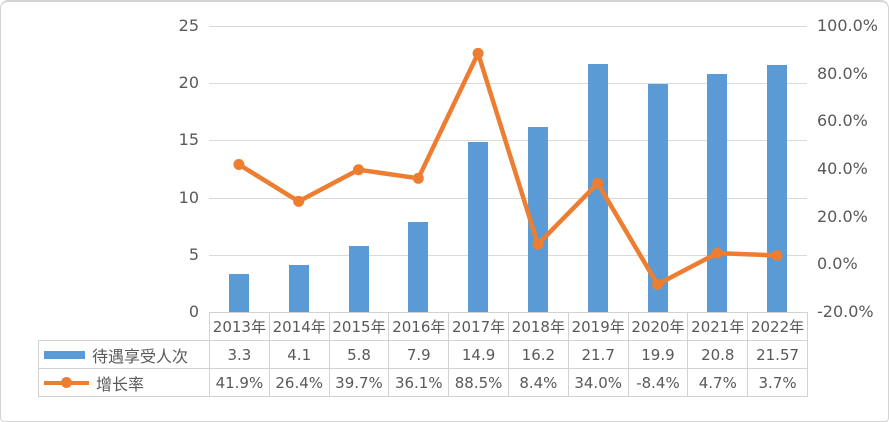  What do you see at coordinates (718, 354) in the screenshot?
I see `series-value-cell: 20.8` at bounding box center [718, 354].